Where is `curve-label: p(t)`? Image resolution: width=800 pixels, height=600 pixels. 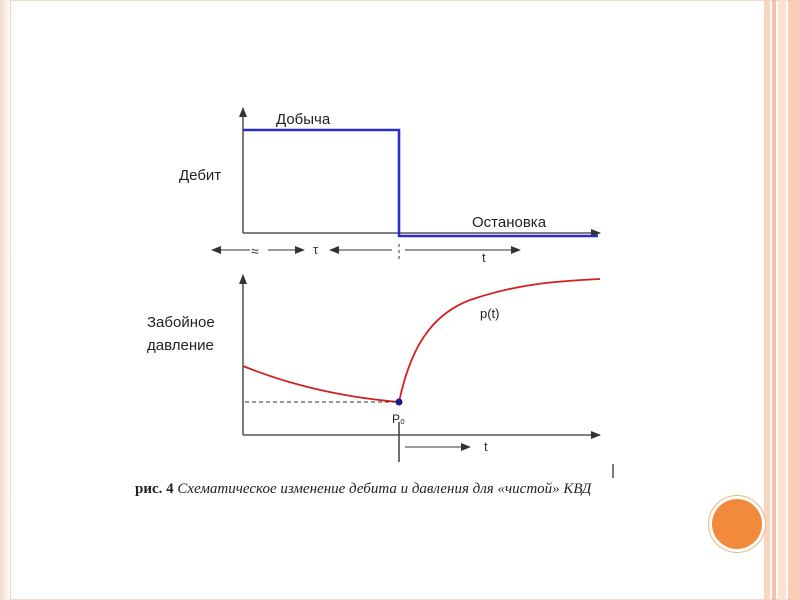
curve-label: p(t) is located at coordinates (490, 313).